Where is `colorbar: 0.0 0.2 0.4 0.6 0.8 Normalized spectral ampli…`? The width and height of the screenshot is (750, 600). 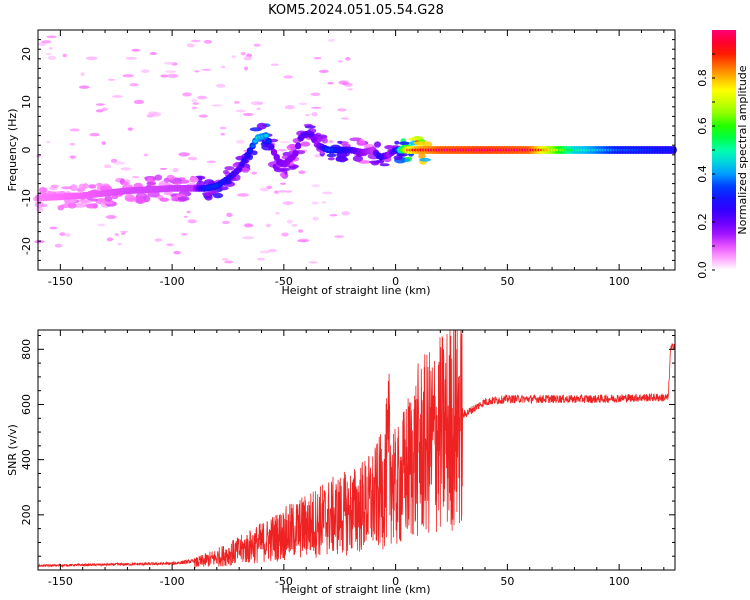
colorbar: 0.0 0.2 0.4 0.6 0.8 Normalized spectral ampli… is located at coordinates (722, 154).